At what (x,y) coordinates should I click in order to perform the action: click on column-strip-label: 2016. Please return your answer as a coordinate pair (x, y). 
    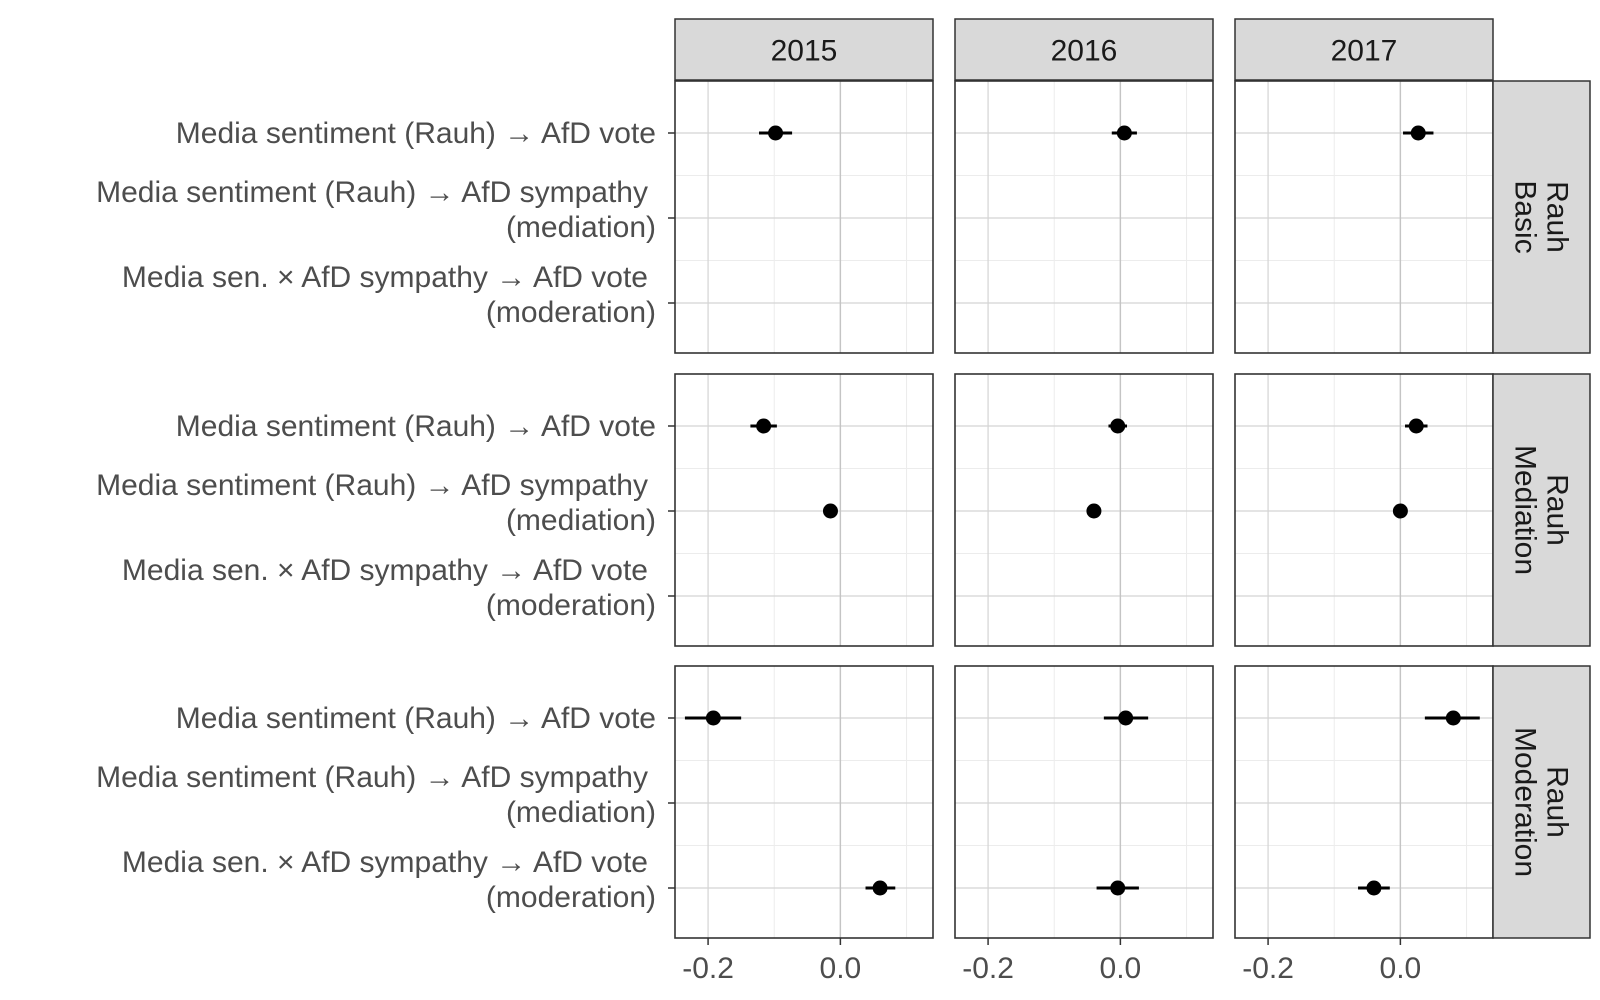
    Looking at the image, I should click on (1084, 51).